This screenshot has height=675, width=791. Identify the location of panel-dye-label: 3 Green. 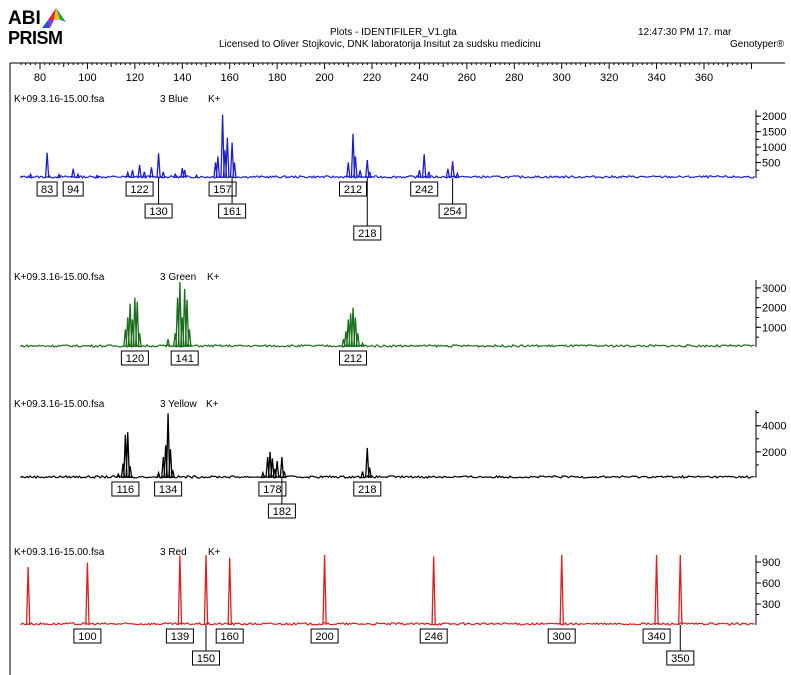
(178, 277).